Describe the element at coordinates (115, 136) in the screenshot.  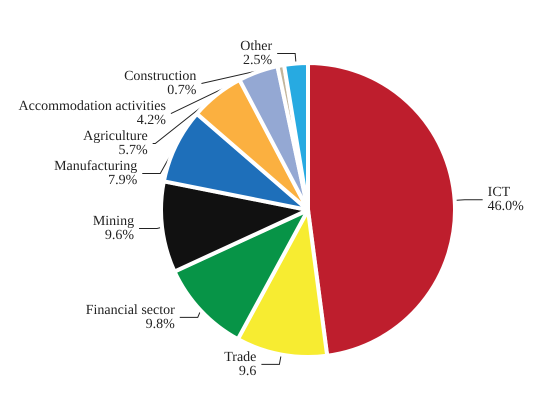
I see `slice-label: Agriculture` at that location.